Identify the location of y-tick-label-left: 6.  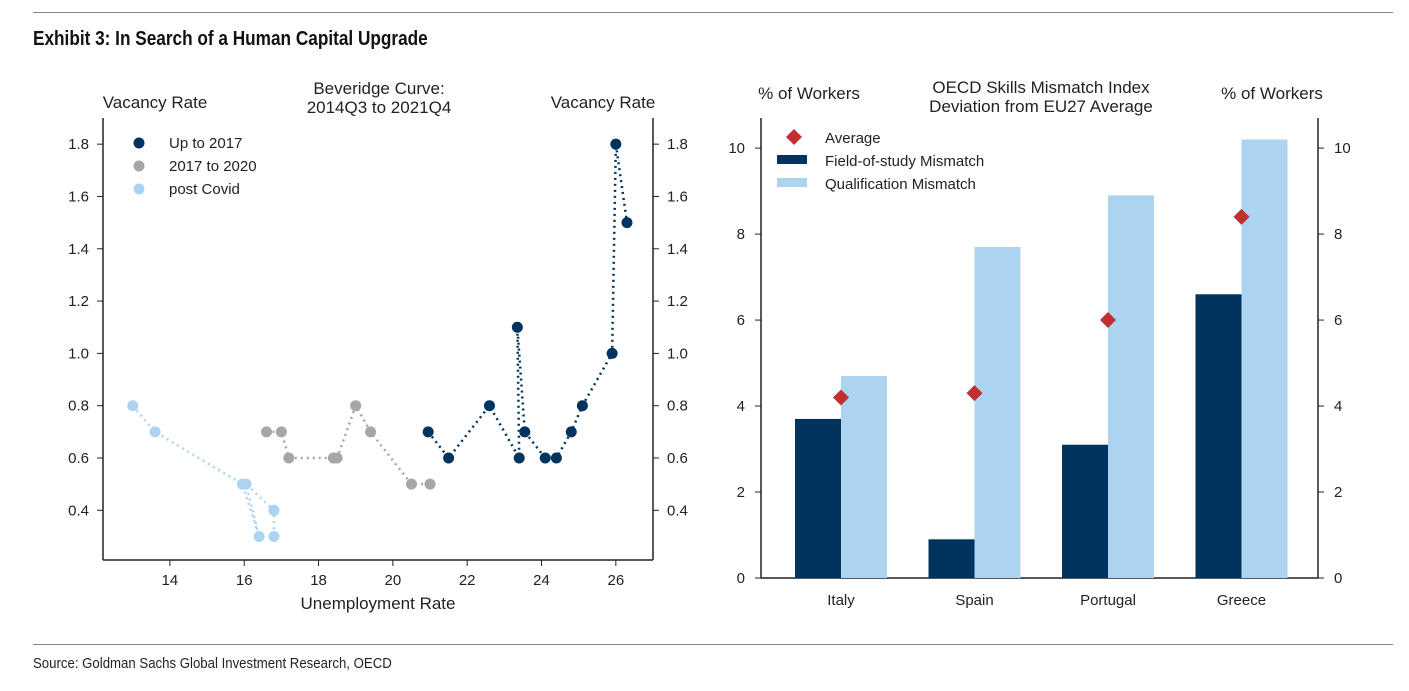
(741, 320).